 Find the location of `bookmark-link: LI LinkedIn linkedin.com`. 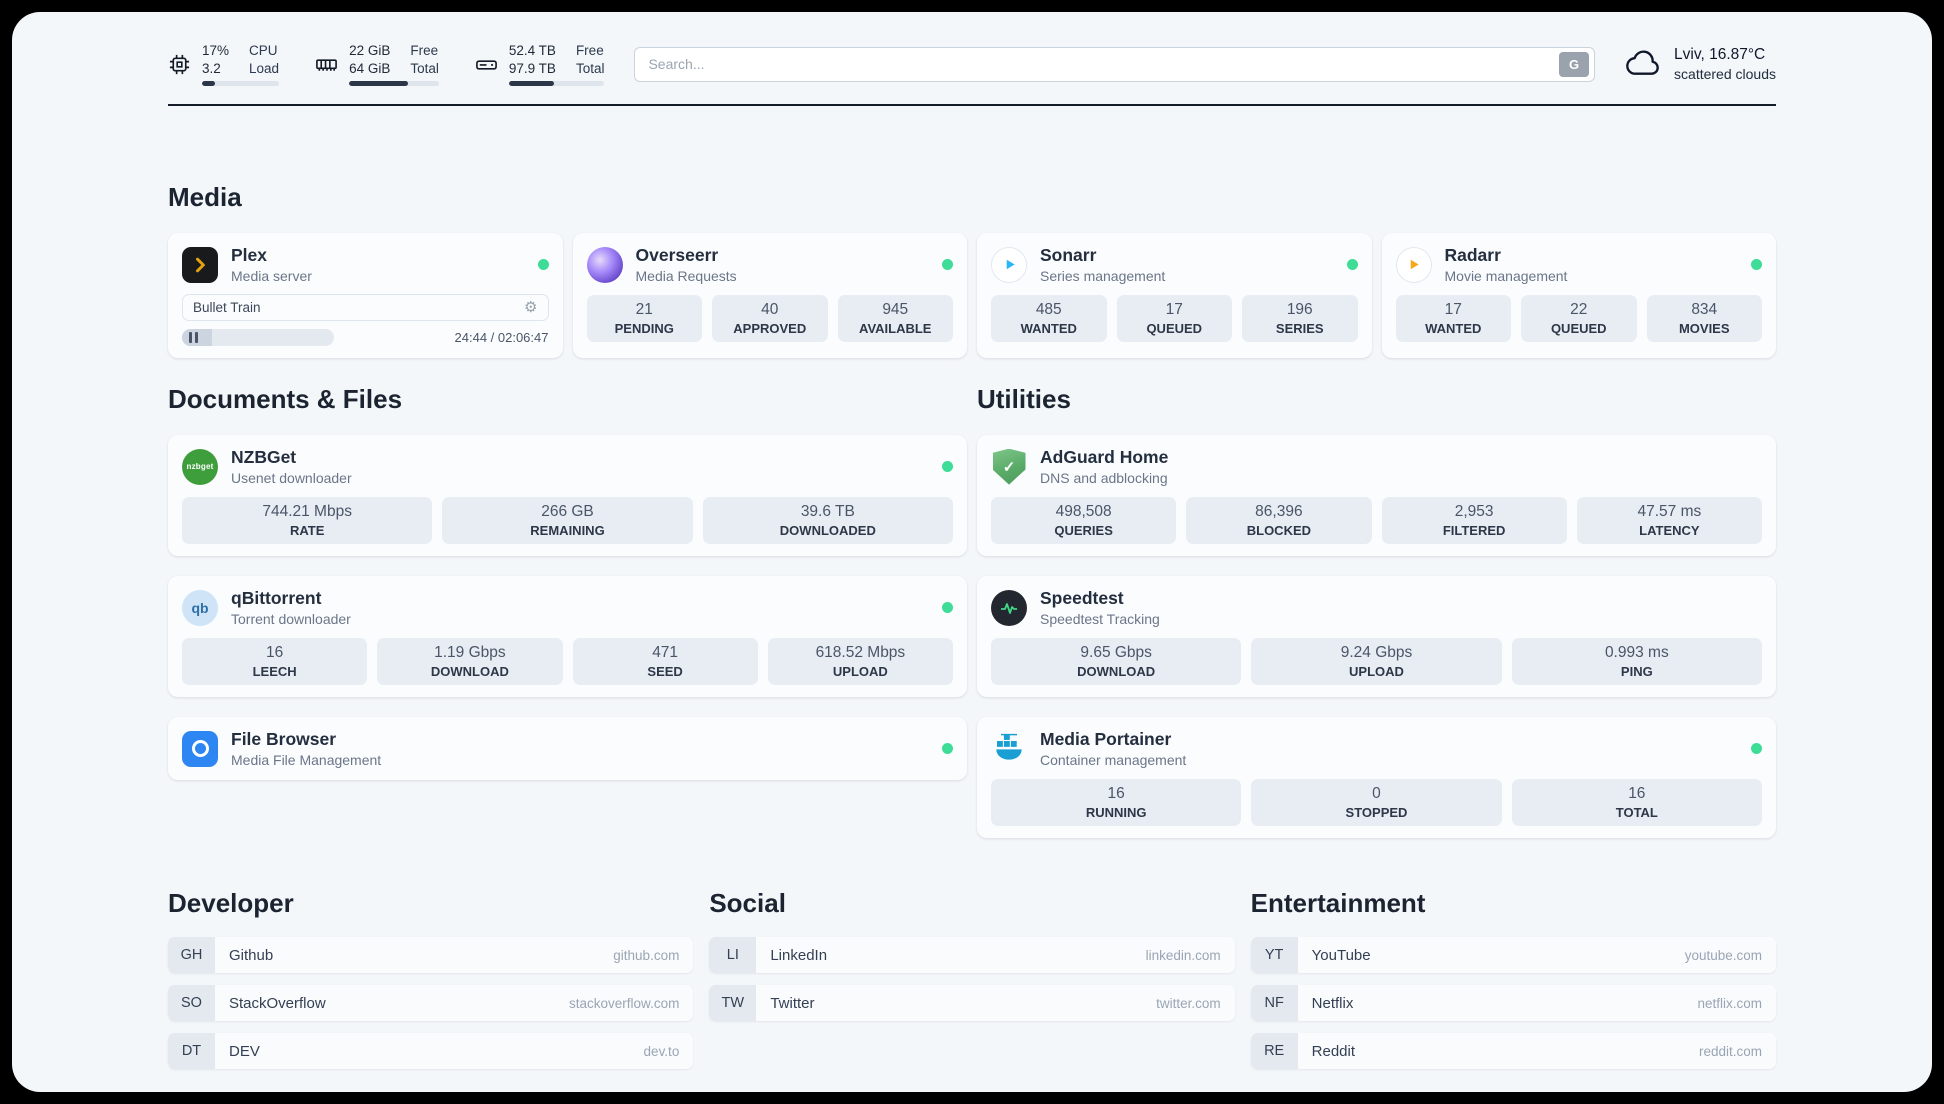

bookmark-link: LI LinkedIn linkedin.com is located at coordinates (972, 955).